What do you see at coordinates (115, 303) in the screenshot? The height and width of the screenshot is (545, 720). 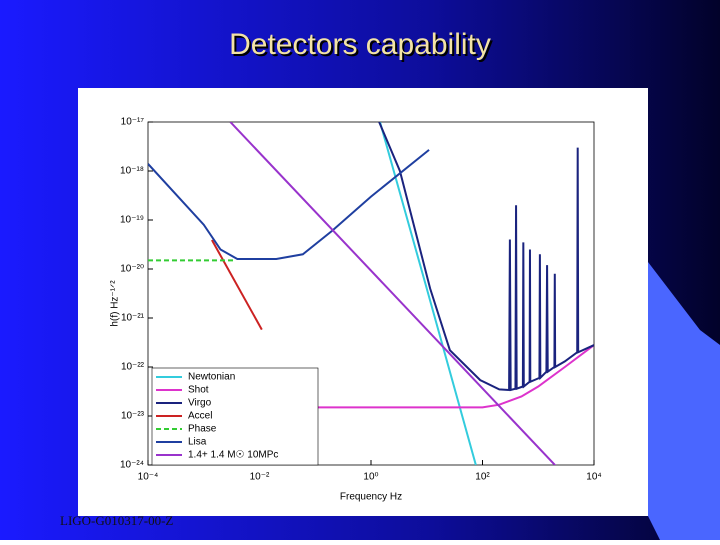 I see `y-axis-label: h(f) Hz⁻¹ᐟ²` at bounding box center [115, 303].